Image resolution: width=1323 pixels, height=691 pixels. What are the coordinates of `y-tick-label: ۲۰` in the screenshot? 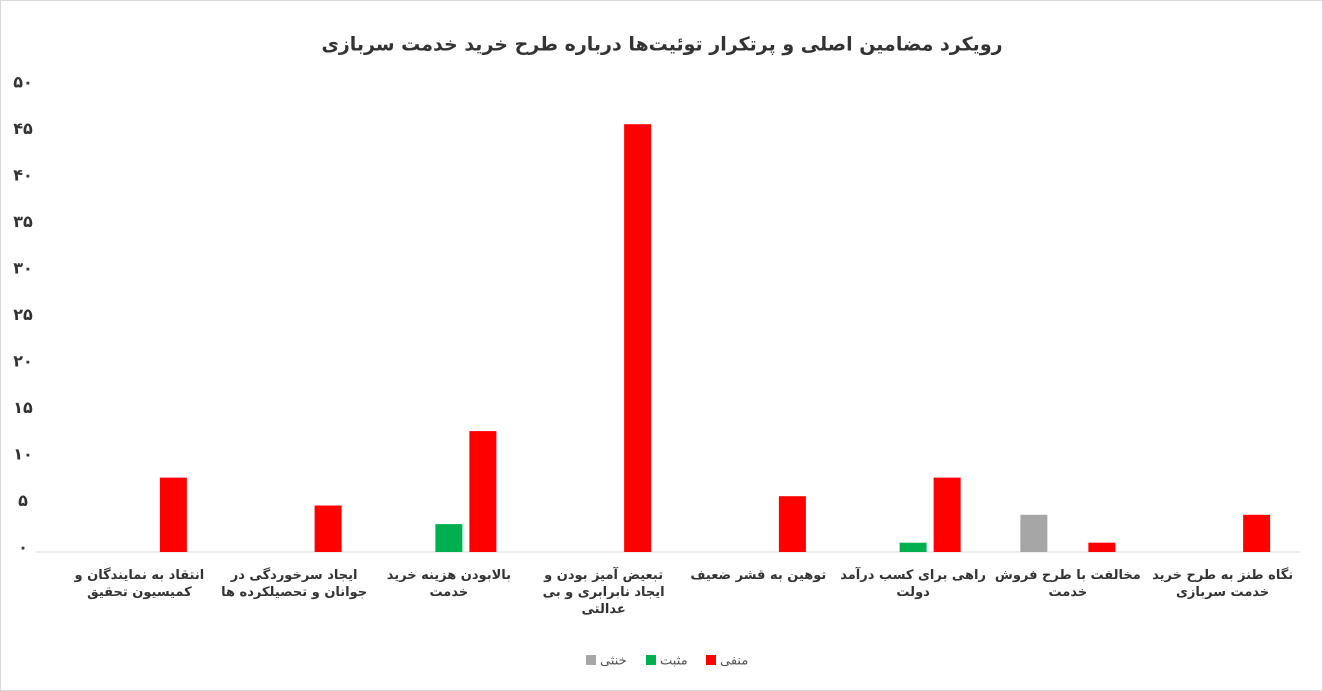 It's located at (23, 361).